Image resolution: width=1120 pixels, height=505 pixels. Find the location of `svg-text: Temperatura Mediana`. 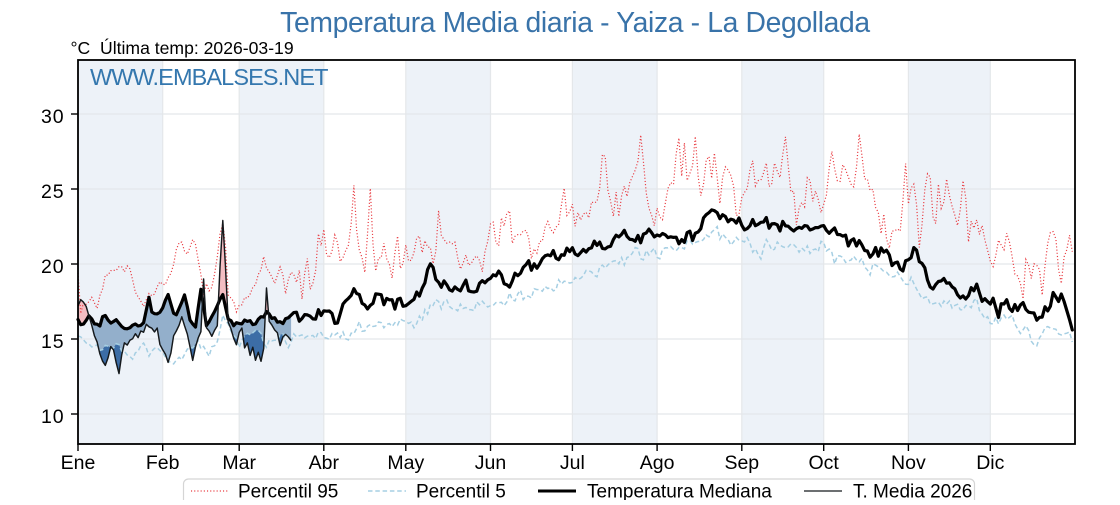

svg-text: Temperatura Mediana is located at coordinates (679, 491).